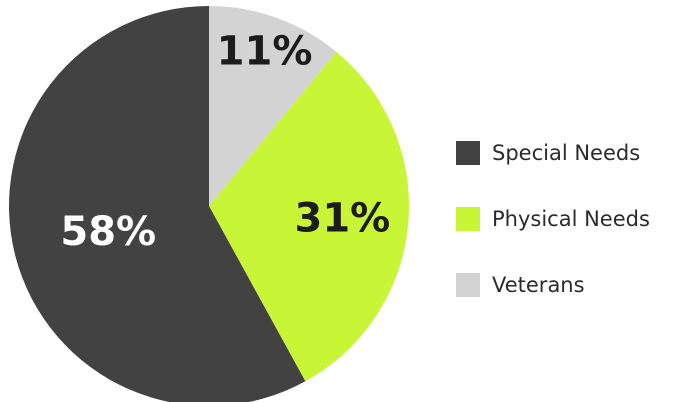 The height and width of the screenshot is (402, 681). What do you see at coordinates (343, 219) in the screenshot?
I see `slice-label-physical-needs: 31%` at bounding box center [343, 219].